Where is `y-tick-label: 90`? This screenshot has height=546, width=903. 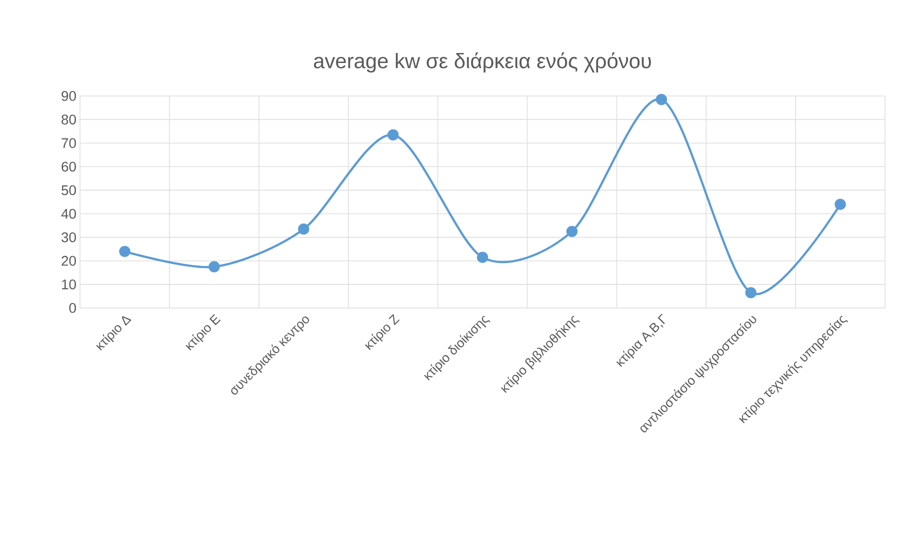 y-tick-label: 90 is located at coordinates (69, 96).